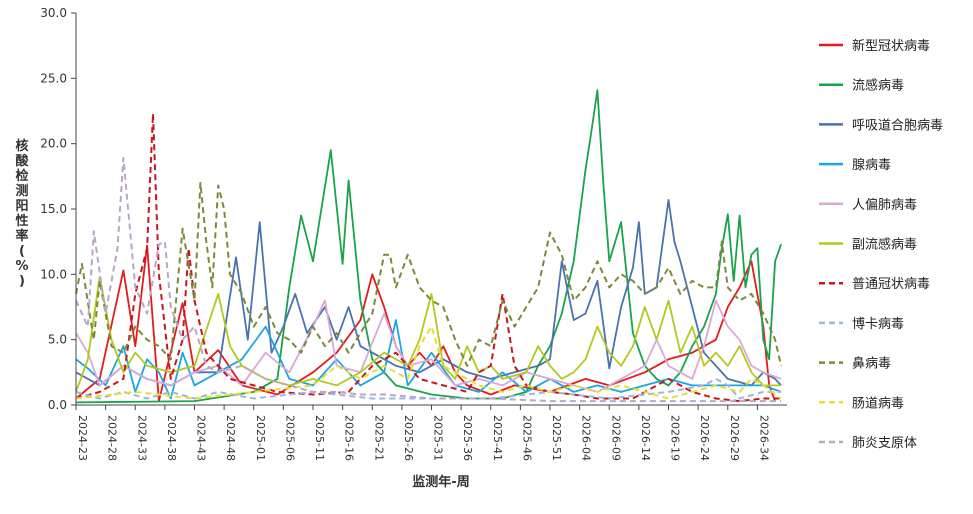  I want to click on legend-label: 副流感病毒, so click(884, 245).